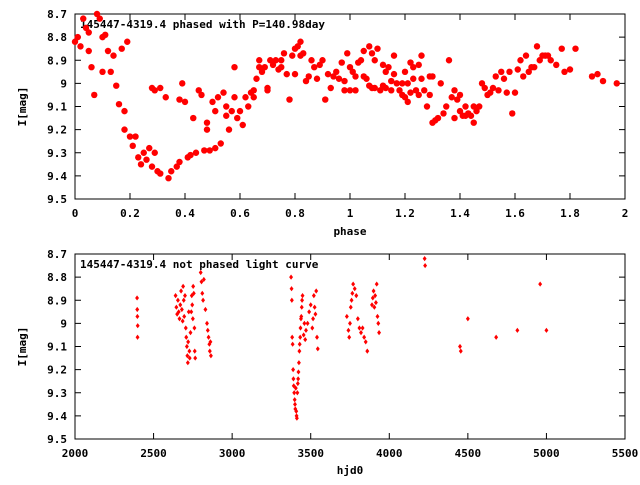 Image resolution: width=640 pixels, height=485 pixels. I want to click on unphased-xtick-label: 3500, so click(310, 453).